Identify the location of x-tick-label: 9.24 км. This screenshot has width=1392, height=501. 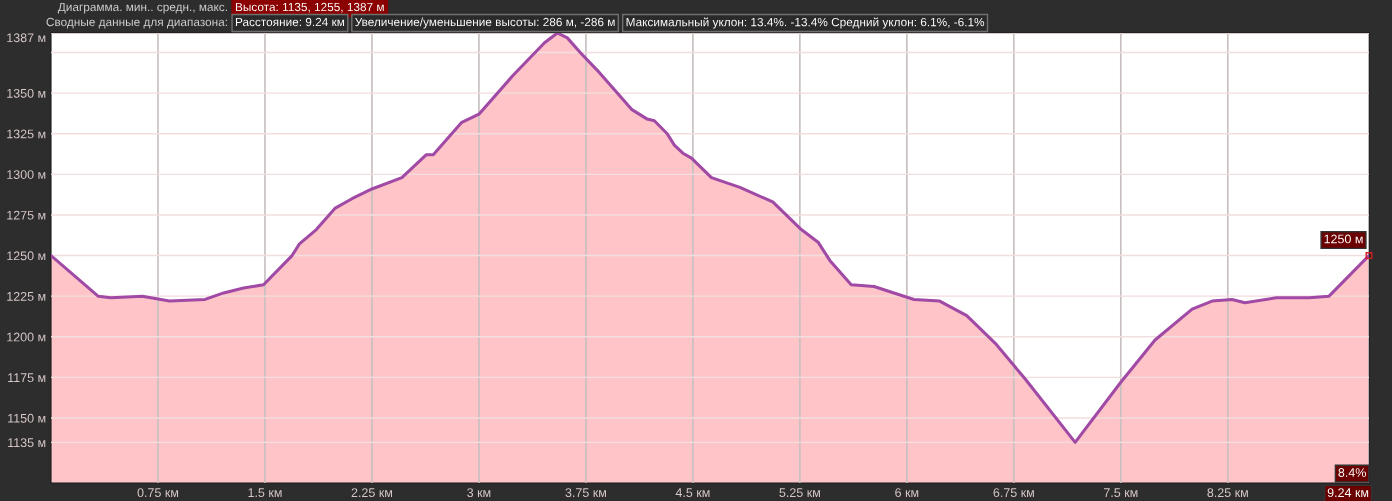
(1348, 493).